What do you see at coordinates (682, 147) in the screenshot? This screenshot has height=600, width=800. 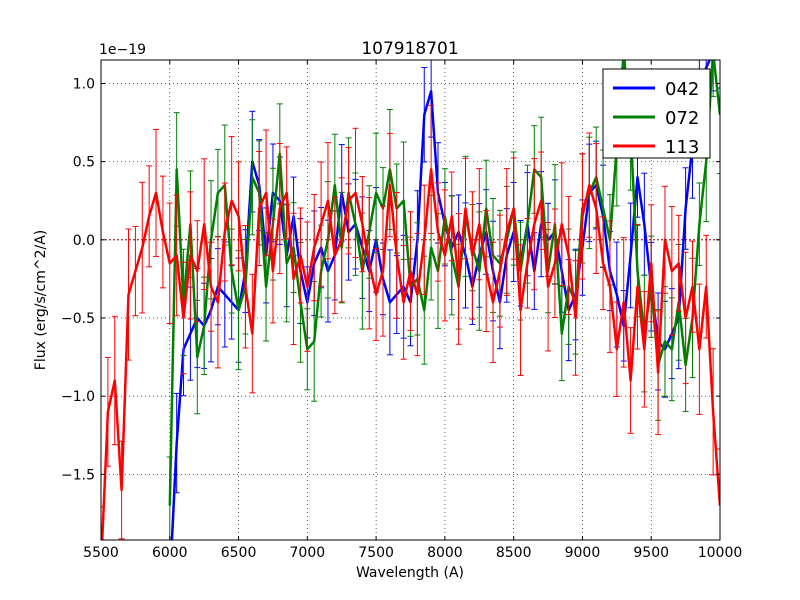 I see `legend-label-113: 113` at bounding box center [682, 147].